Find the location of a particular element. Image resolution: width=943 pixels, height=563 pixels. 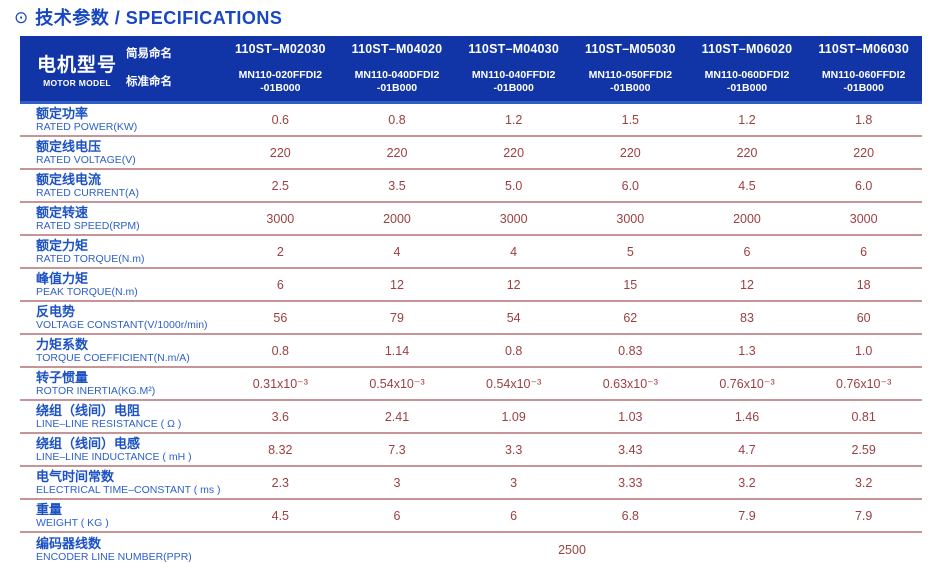

standard-name-line1: MN110-060FFDI2 is located at coordinates (863, 74).